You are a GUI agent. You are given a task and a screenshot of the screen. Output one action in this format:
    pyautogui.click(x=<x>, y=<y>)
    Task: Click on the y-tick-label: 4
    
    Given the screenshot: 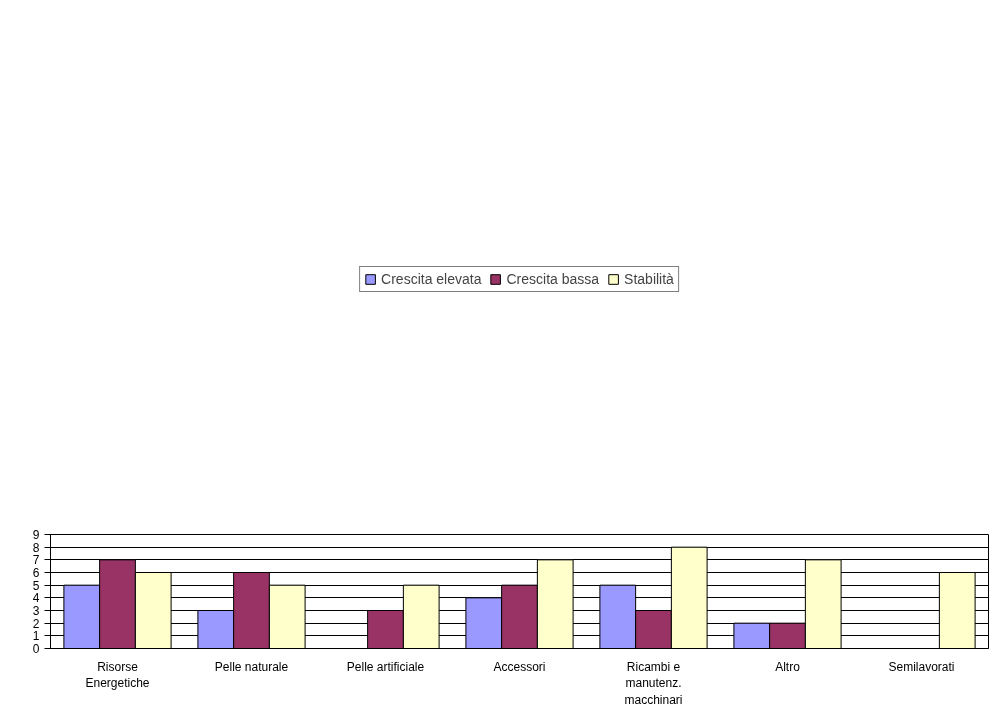 What is the action you would take?
    pyautogui.click(x=36, y=598)
    